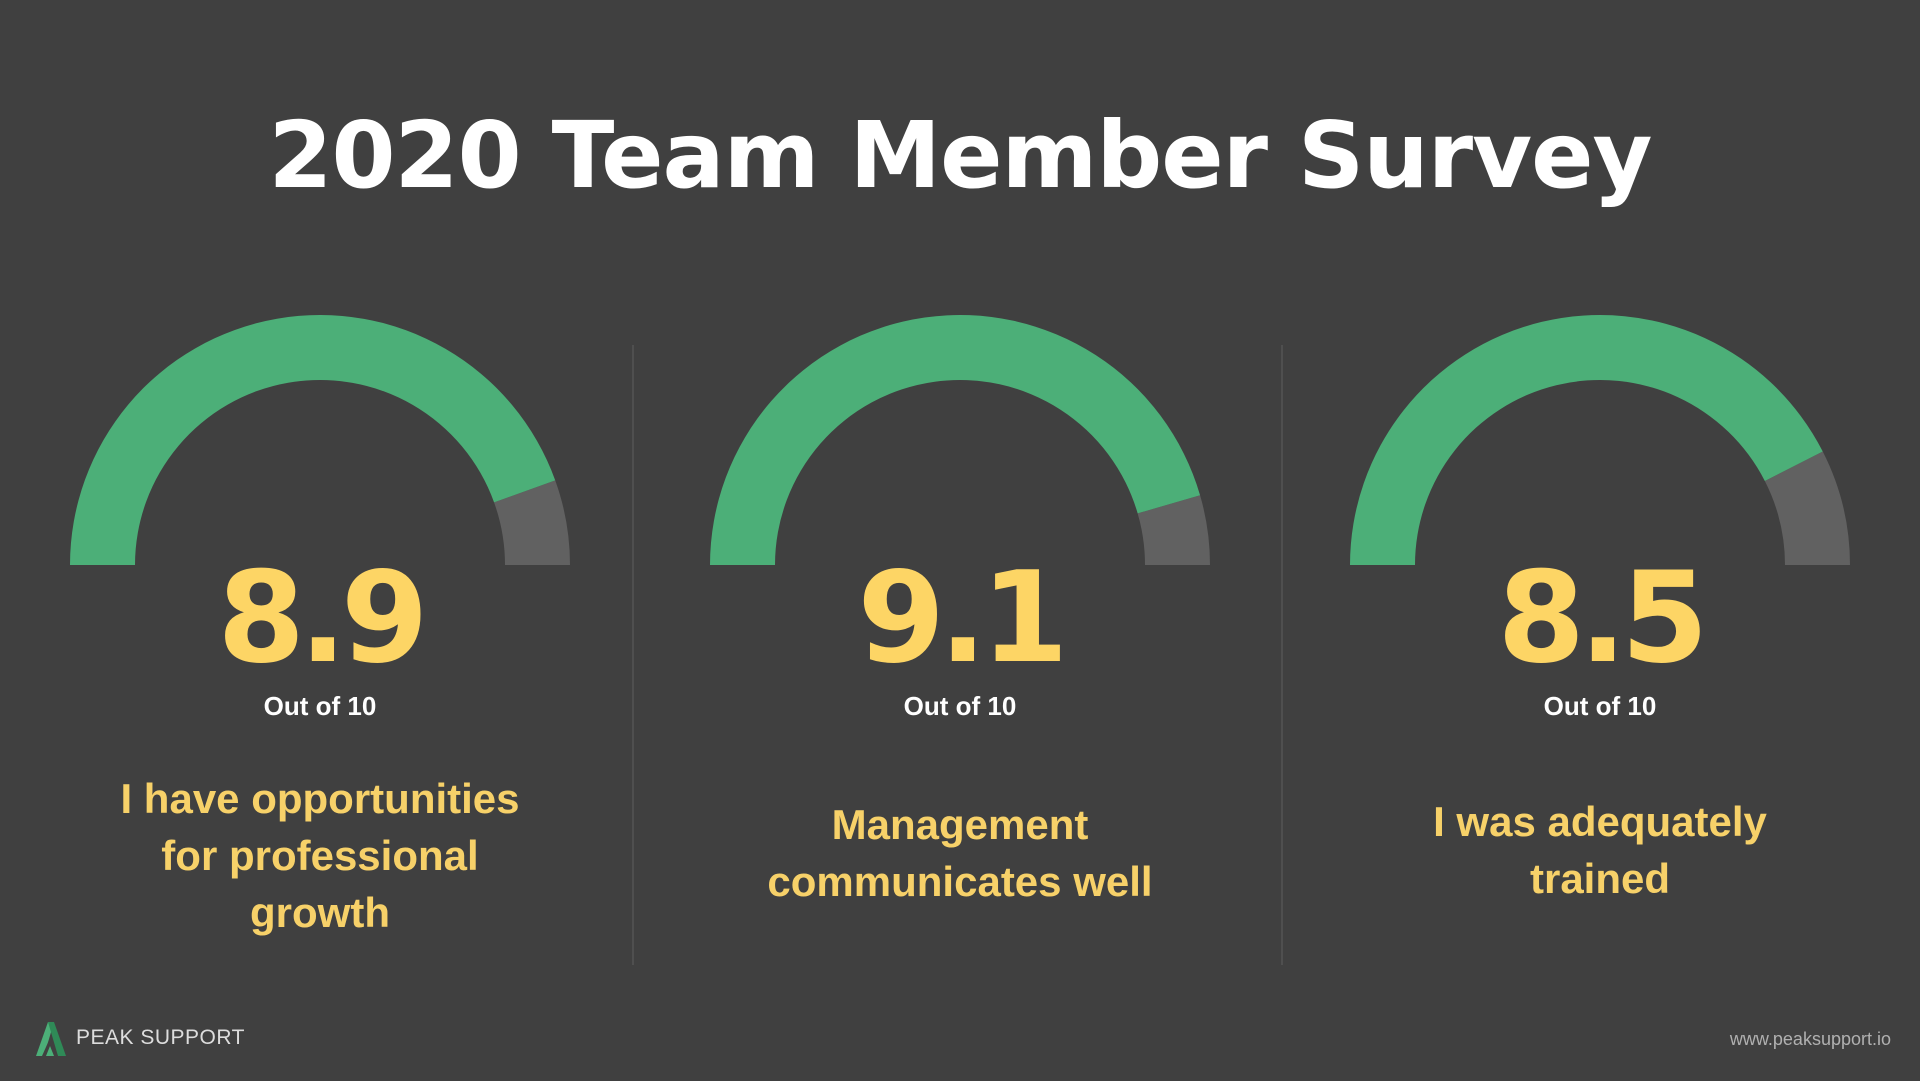 The width and height of the screenshot is (1920, 1081). What do you see at coordinates (1810, 1039) in the screenshot?
I see `website-url: www.peaksupport.io` at bounding box center [1810, 1039].